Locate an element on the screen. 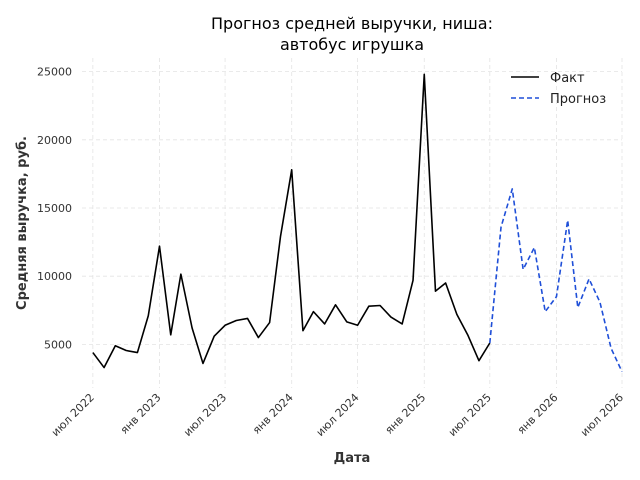  x-tick-label: июл 2024 is located at coordinates (338, 415).